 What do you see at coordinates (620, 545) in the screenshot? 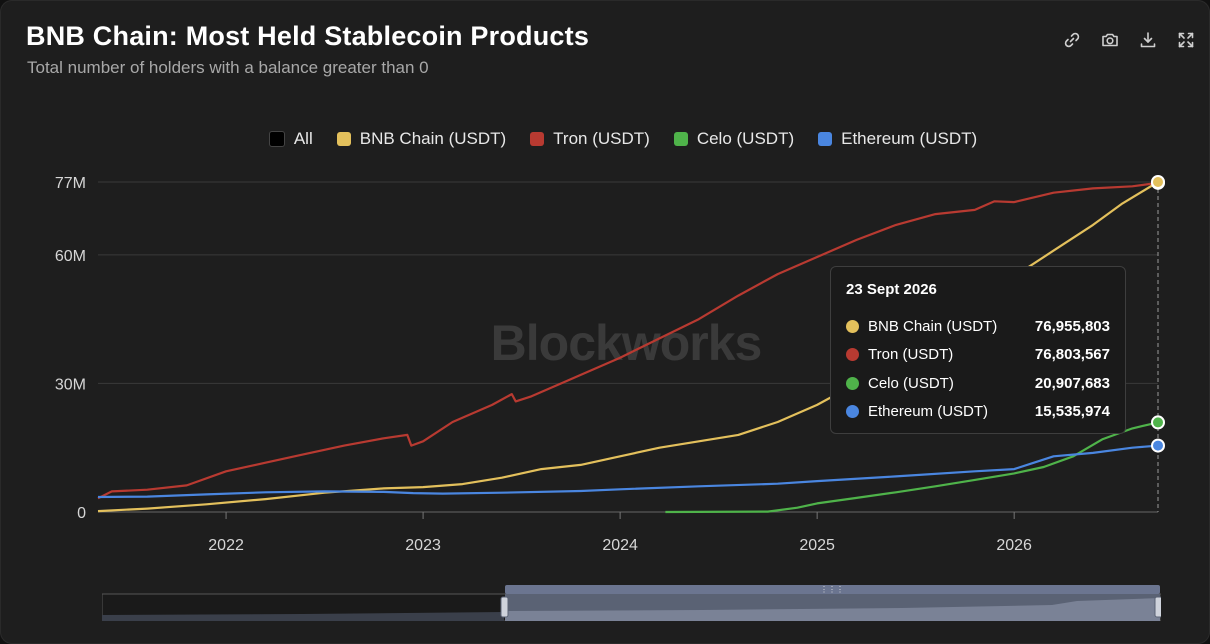
I see `x-tick-label: 2024` at bounding box center [620, 545].